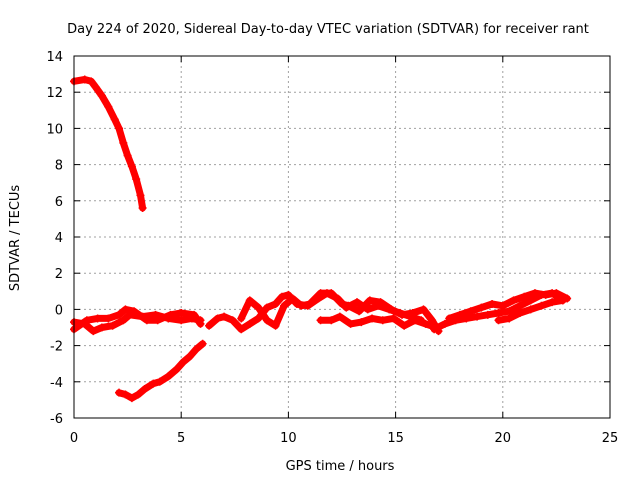 The width and height of the screenshot is (640, 480). Describe the element at coordinates (610, 438) in the screenshot. I see `x-tick-label: 25` at that location.